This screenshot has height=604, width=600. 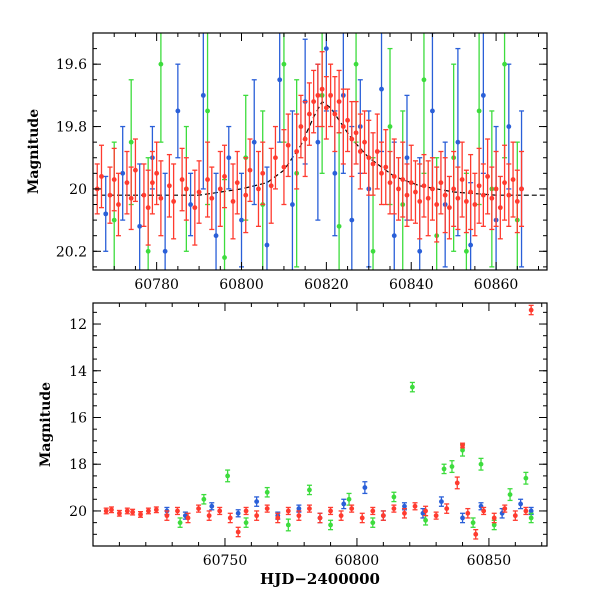 I want to click on y-tick-label: 19.8, so click(x=71, y=128).